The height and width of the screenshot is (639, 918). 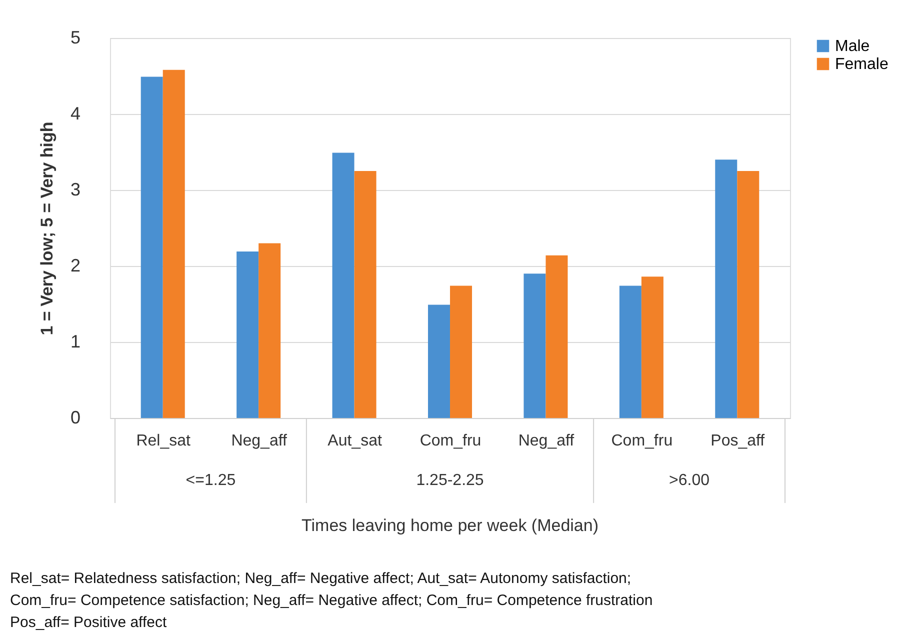 I want to click on y-tick-label: 4, so click(x=75, y=114).